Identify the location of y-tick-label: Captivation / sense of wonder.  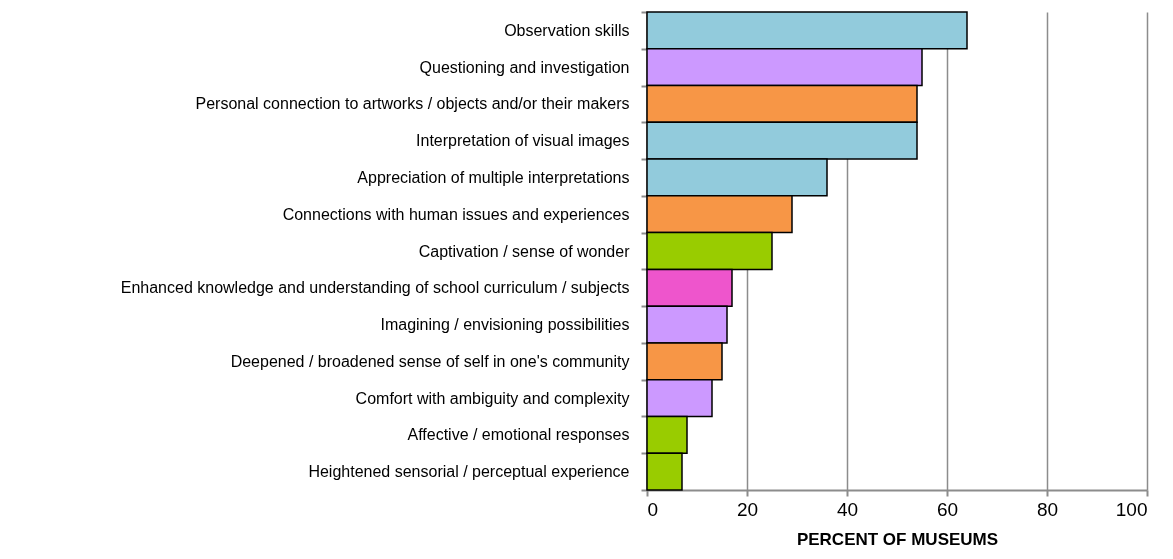
(524, 251).